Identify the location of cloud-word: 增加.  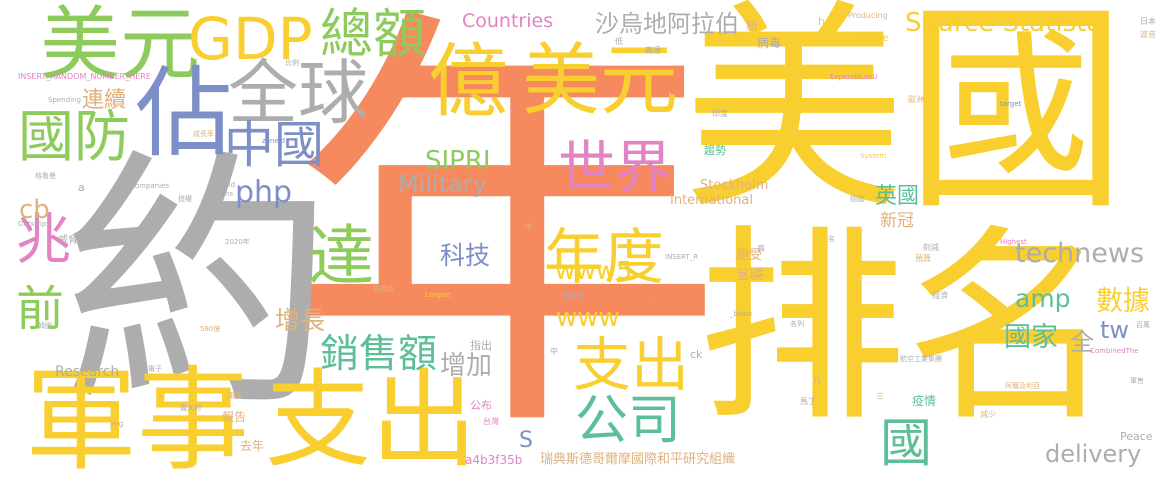
(466, 366).